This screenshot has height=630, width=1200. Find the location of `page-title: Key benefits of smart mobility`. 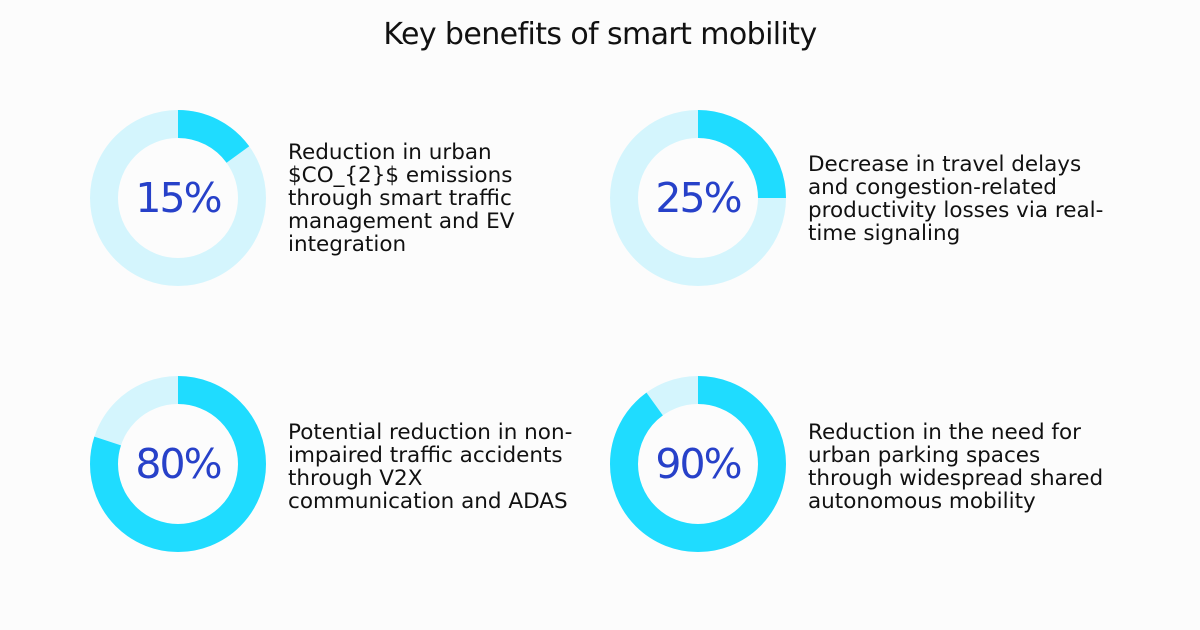

page-title: Key benefits of smart mobility is located at coordinates (600, 34).